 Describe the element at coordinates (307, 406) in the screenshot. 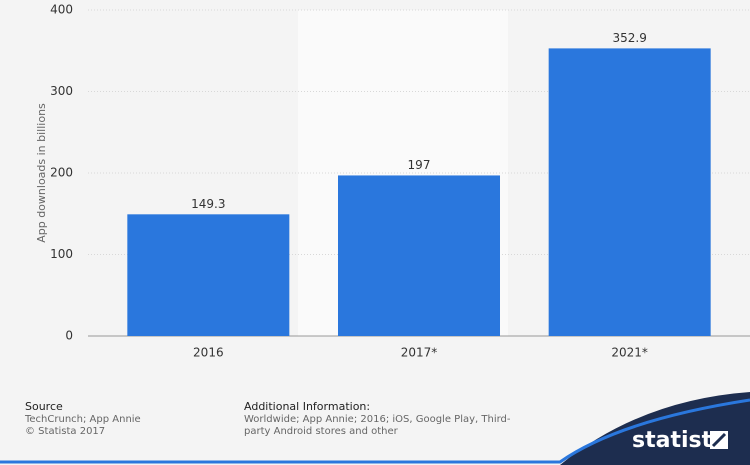

I see `info-title: Additional Information:` at that location.